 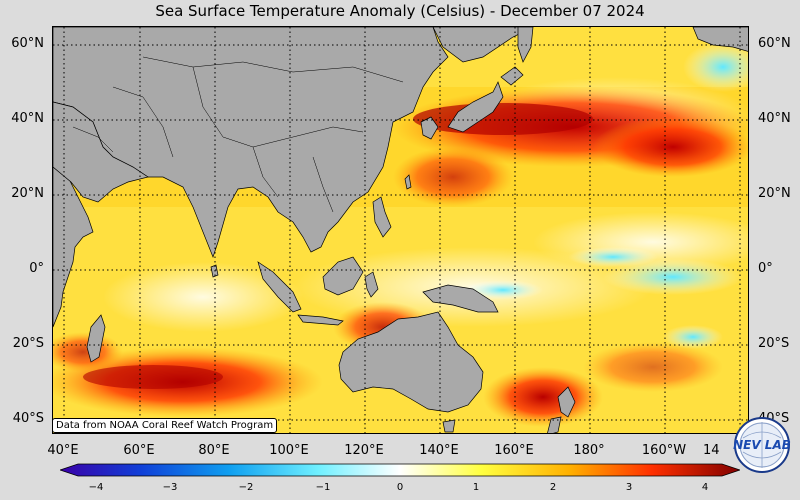 I want to click on land-asia, so click(x=293, y=45).